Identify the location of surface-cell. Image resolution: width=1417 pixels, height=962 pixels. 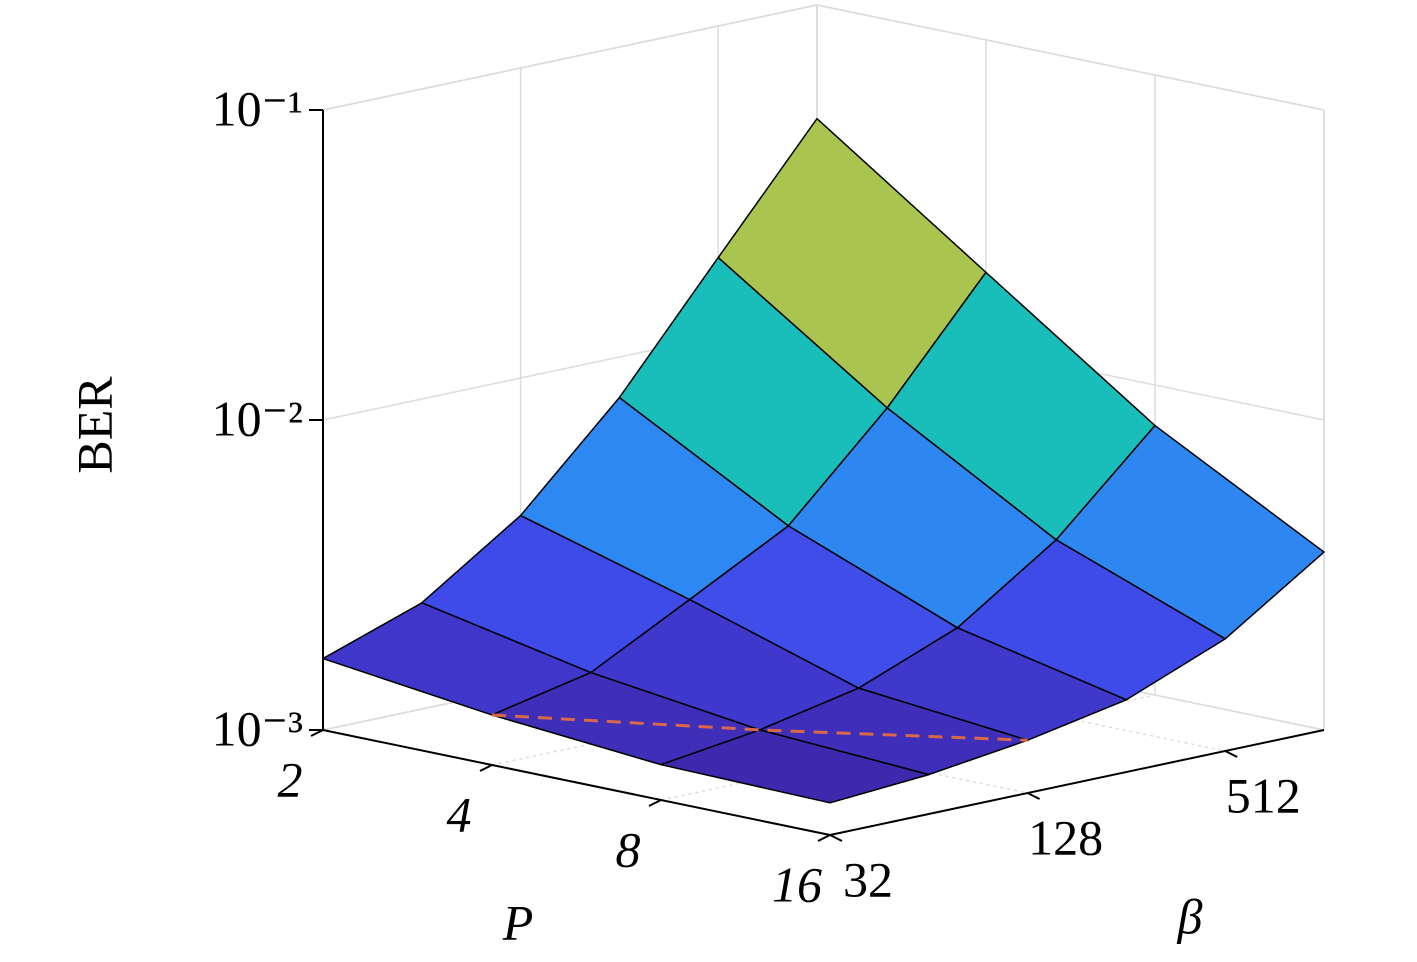
(795, 766).